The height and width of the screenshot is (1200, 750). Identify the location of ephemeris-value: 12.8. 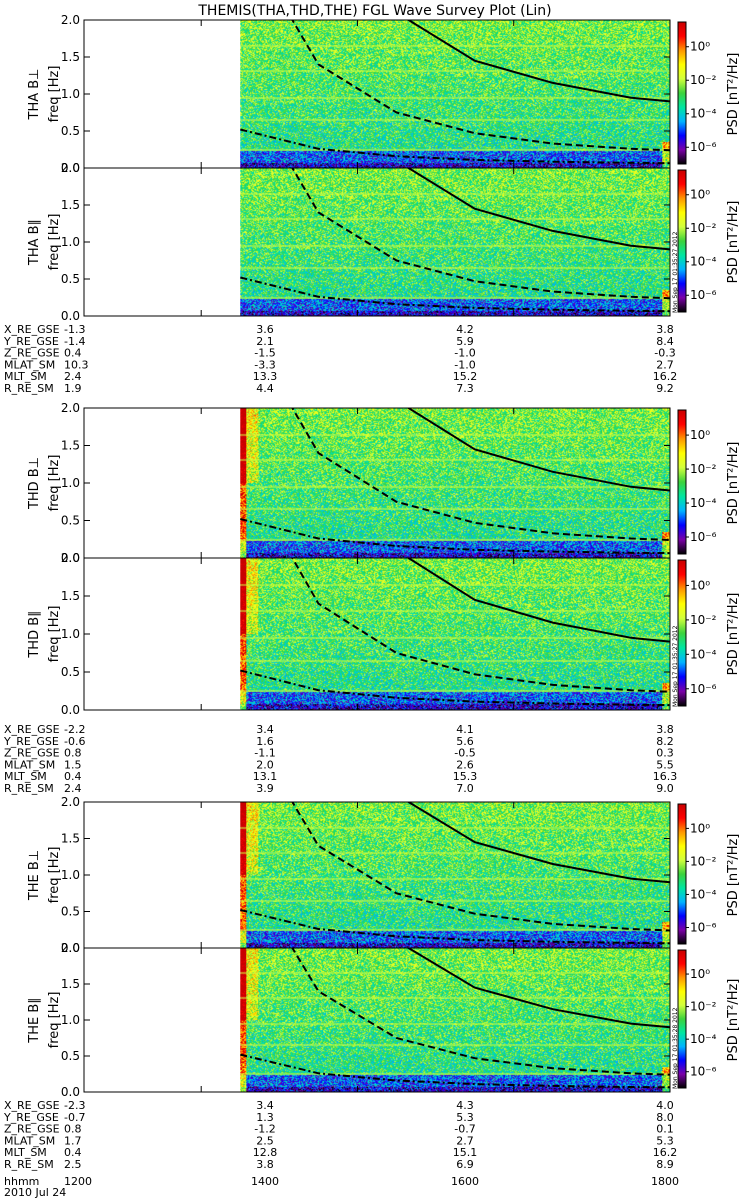
(265, 1152).